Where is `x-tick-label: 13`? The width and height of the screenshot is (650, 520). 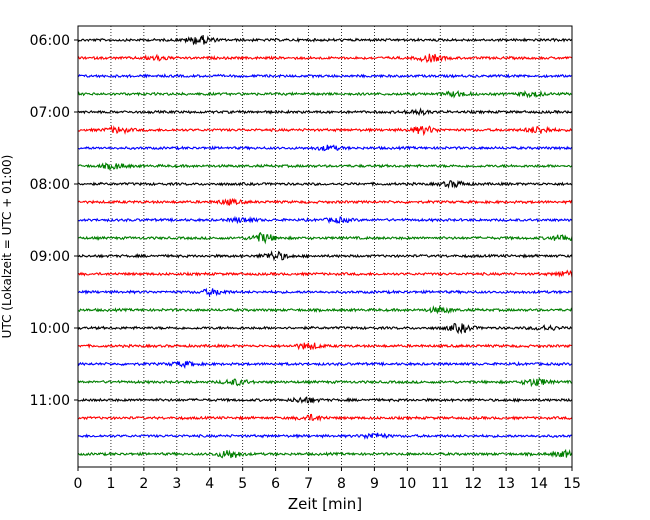 x-tick-label: 13 is located at coordinates (506, 484).